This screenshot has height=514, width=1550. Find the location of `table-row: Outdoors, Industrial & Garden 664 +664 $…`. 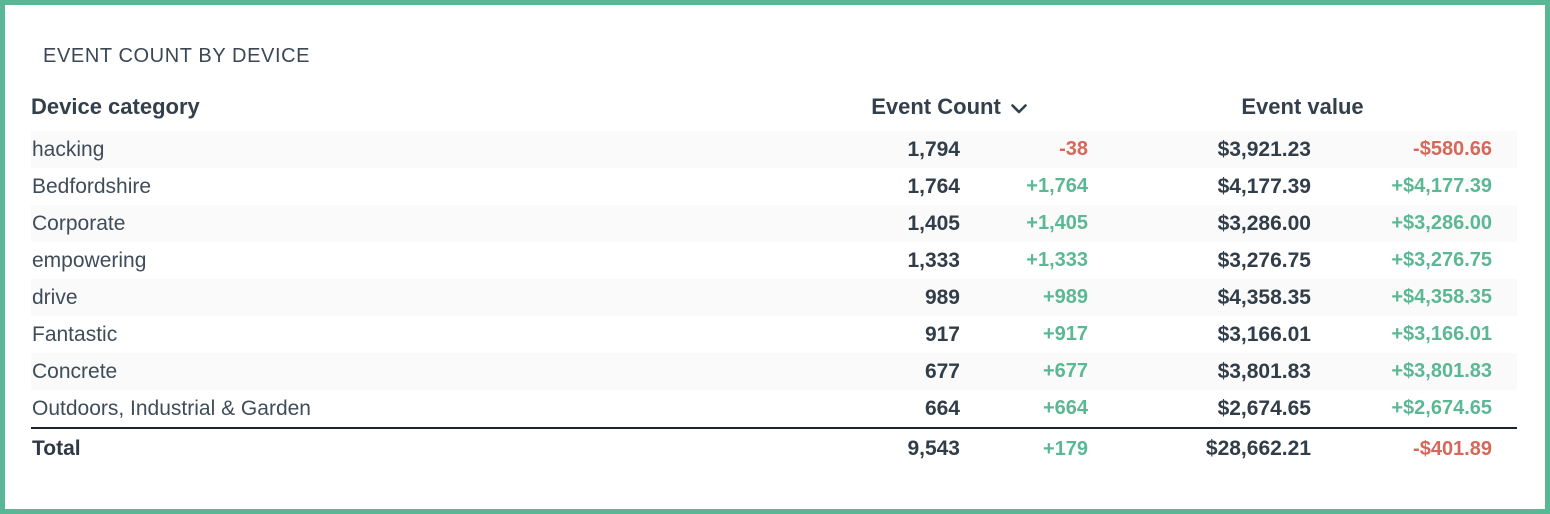

table-row: Outdoors, Industrial & Garden 664 +664 $… is located at coordinates (774, 409).